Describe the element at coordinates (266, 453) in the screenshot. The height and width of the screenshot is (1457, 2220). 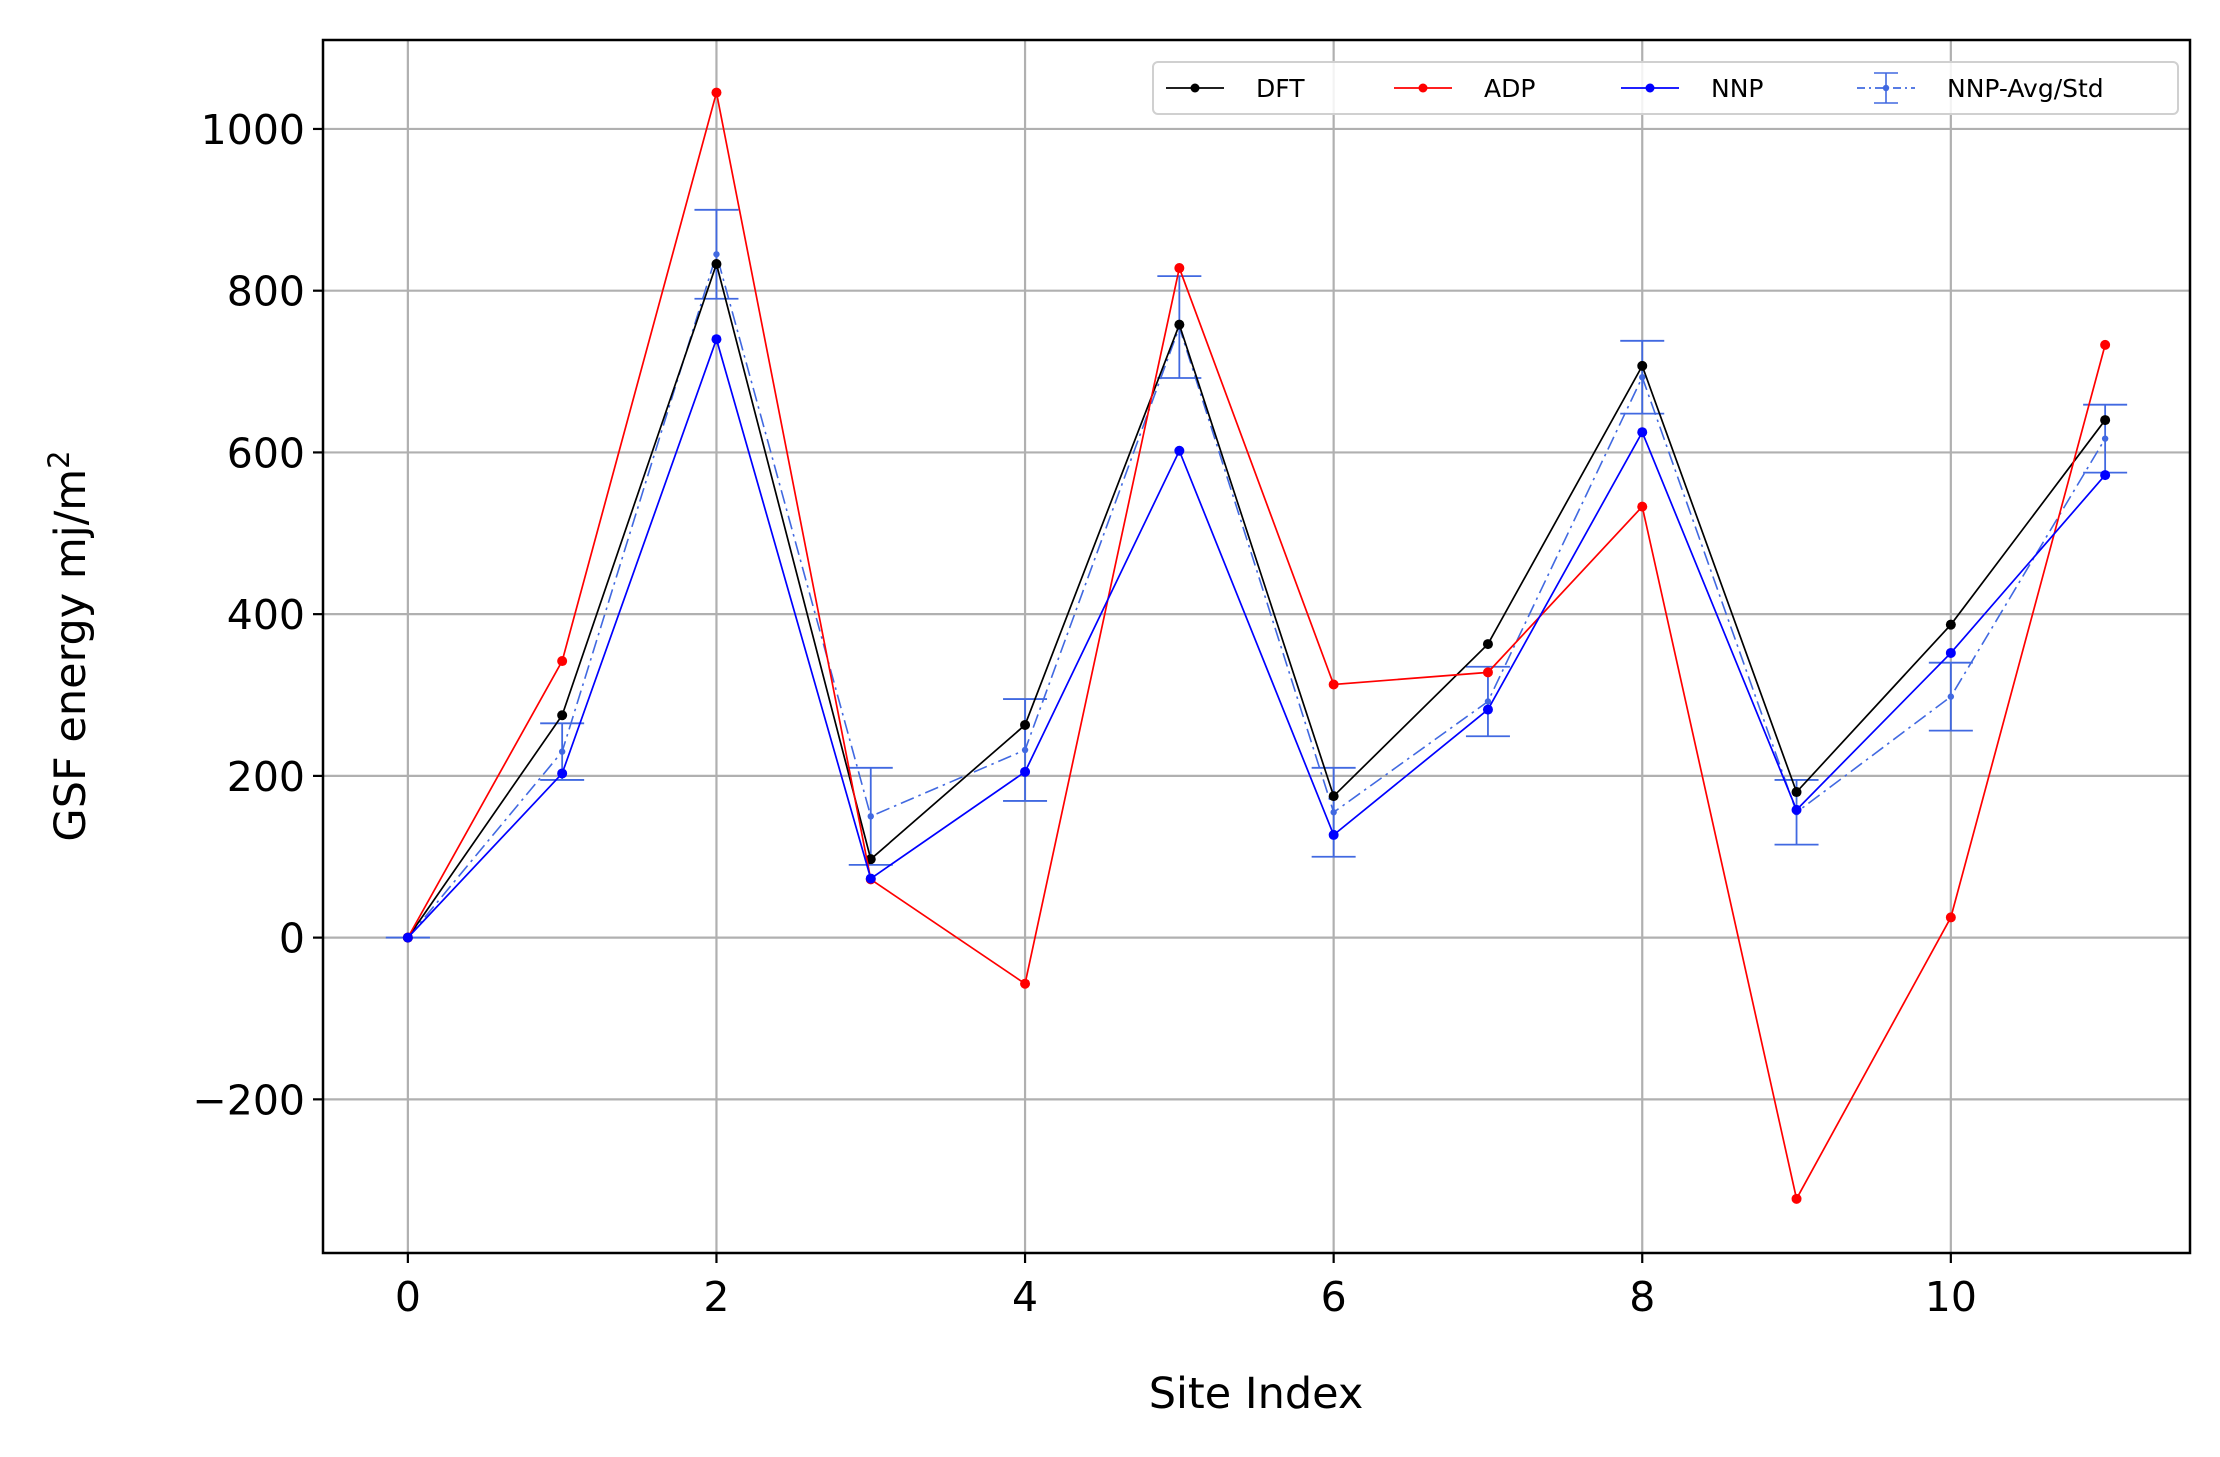
I see `y-tick-label: 600` at that location.